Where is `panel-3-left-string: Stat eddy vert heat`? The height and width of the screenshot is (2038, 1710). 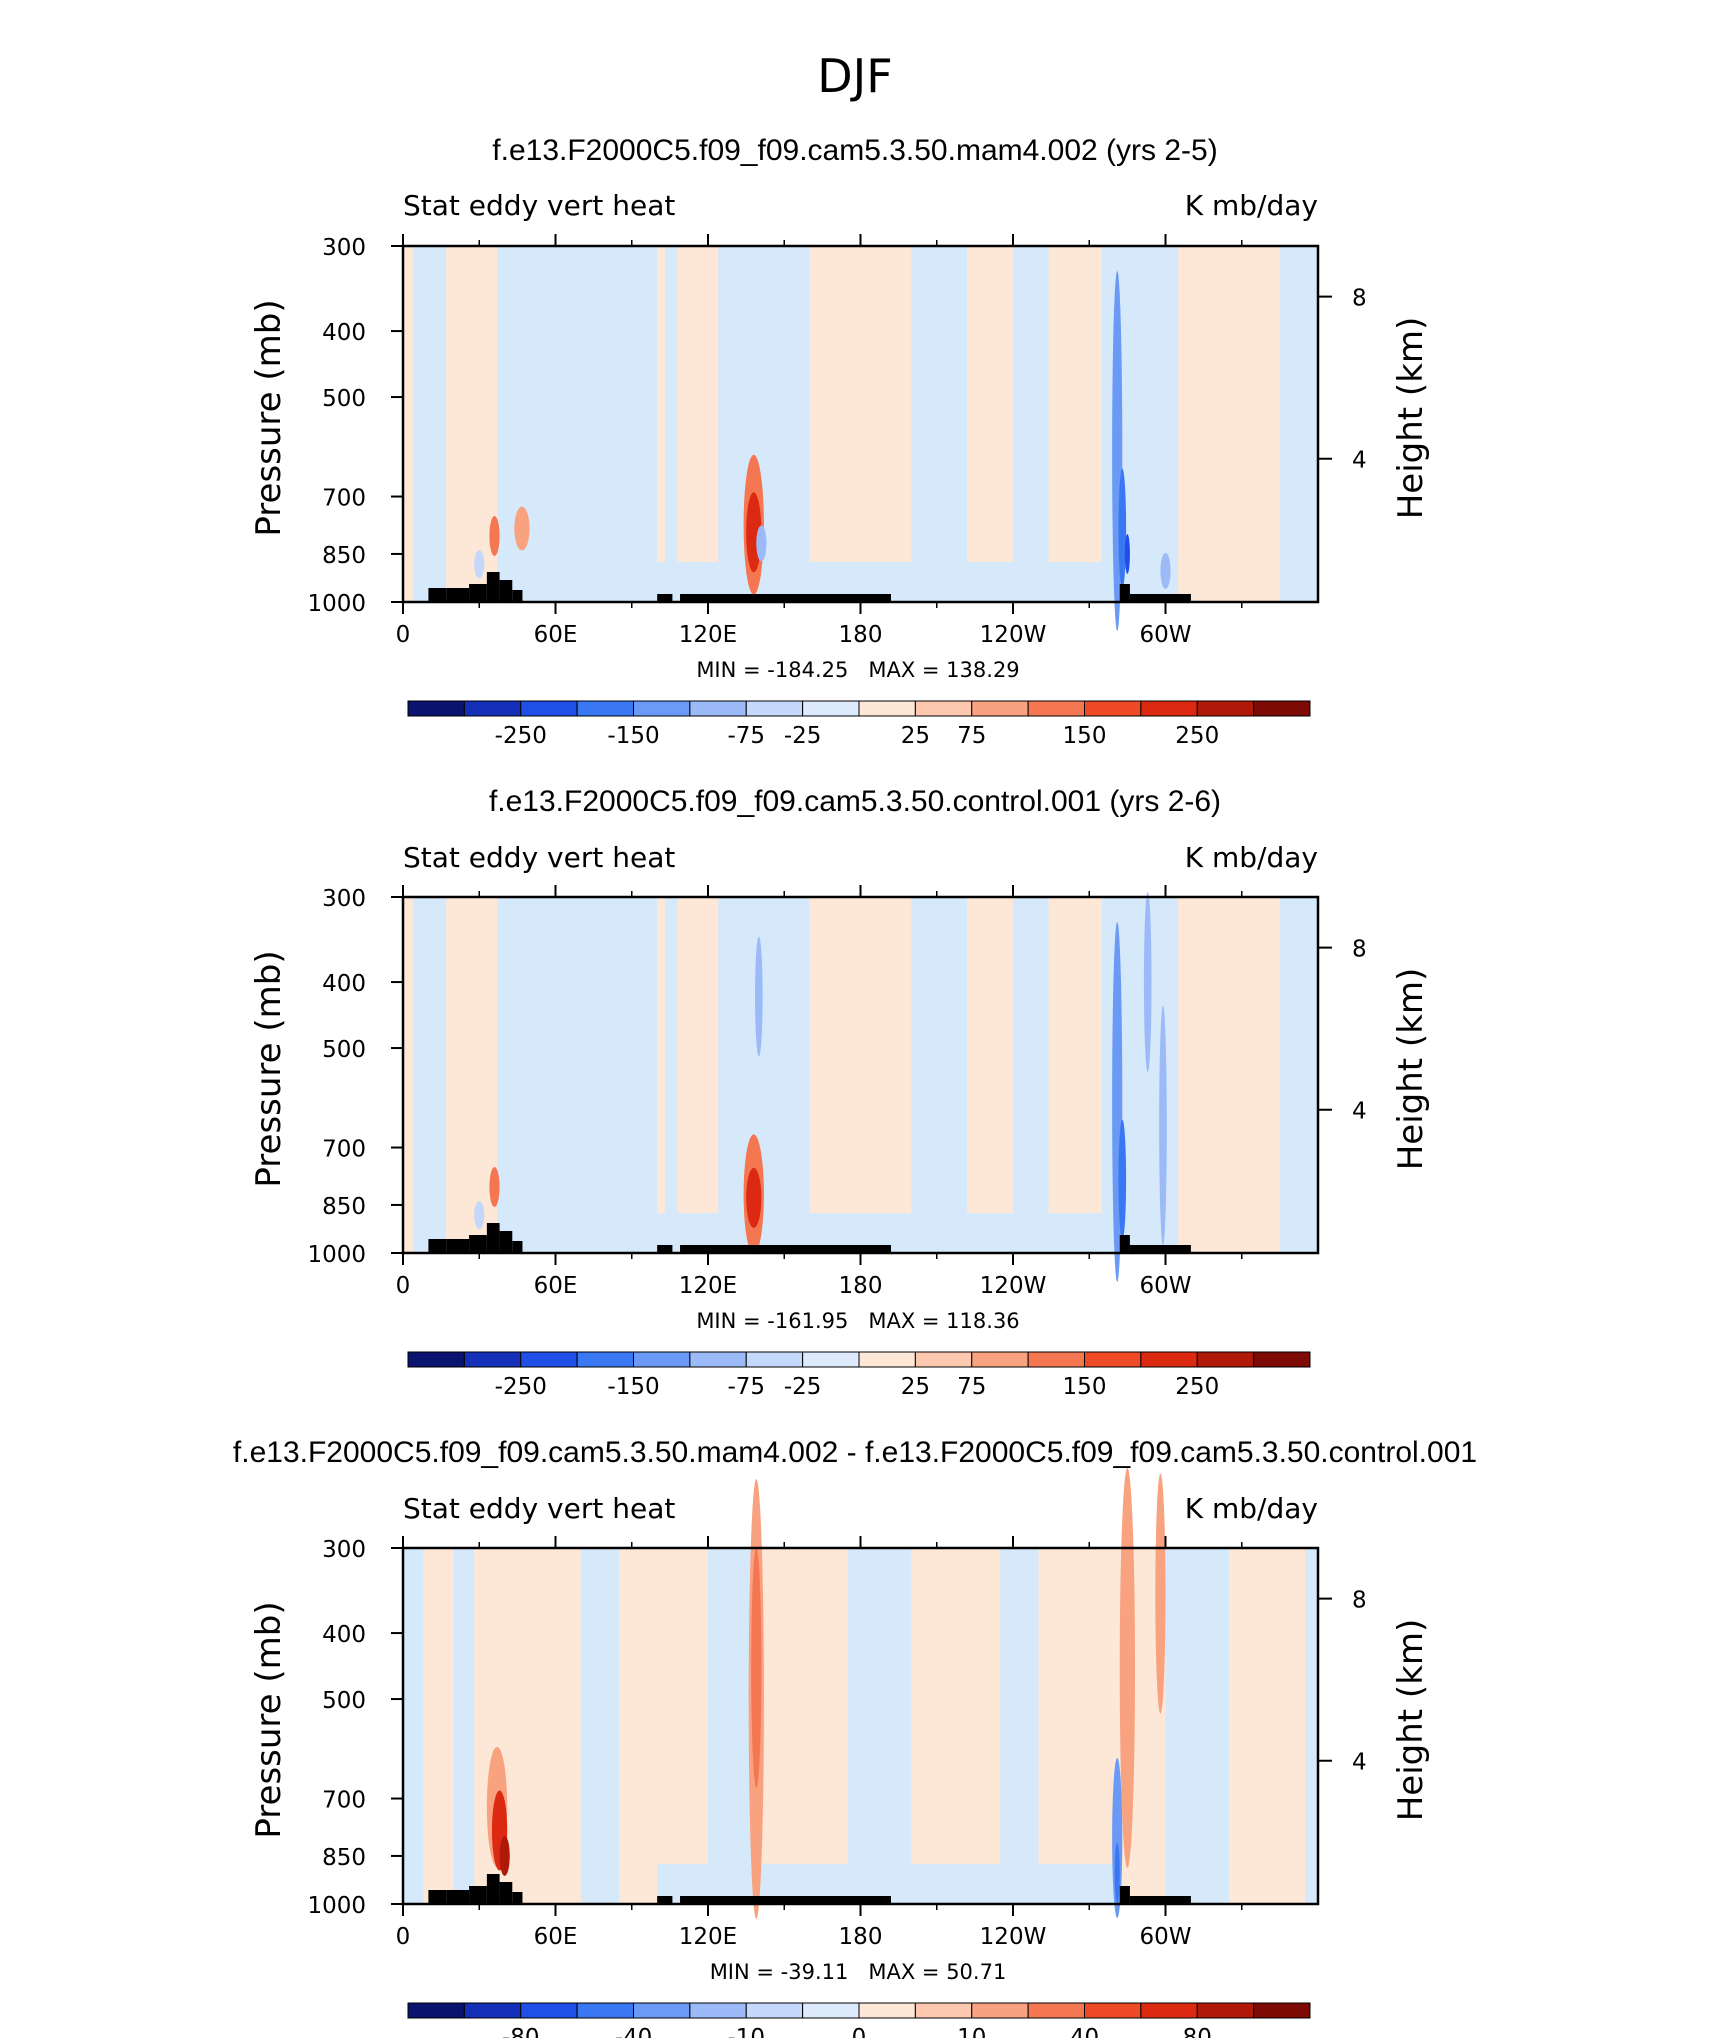
panel-3-left-string: Stat eddy vert heat is located at coordinates (539, 1508).